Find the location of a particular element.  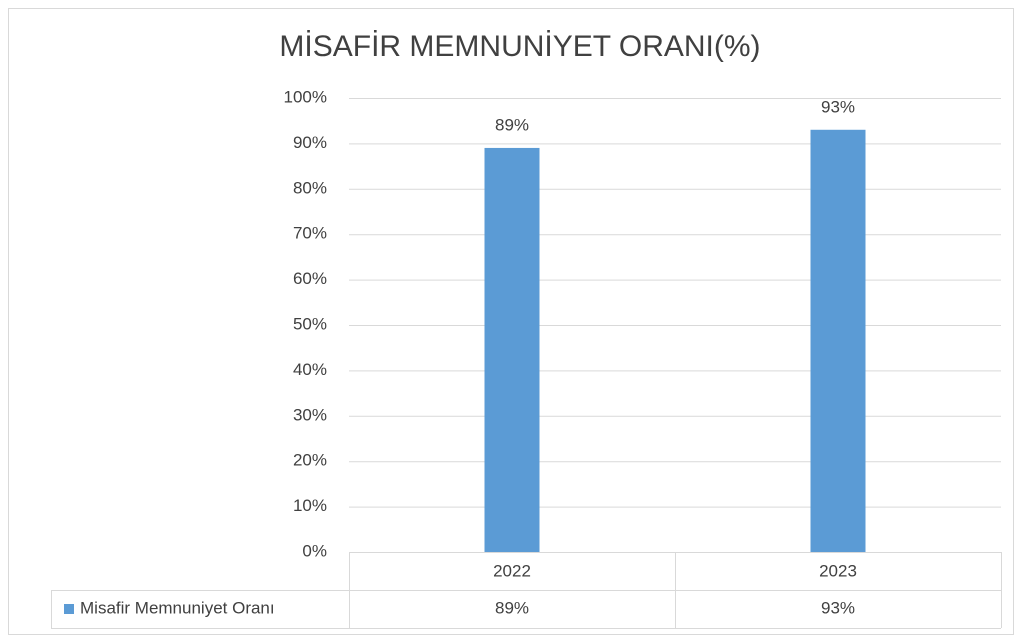

table-value: 93% is located at coordinates (838, 607).